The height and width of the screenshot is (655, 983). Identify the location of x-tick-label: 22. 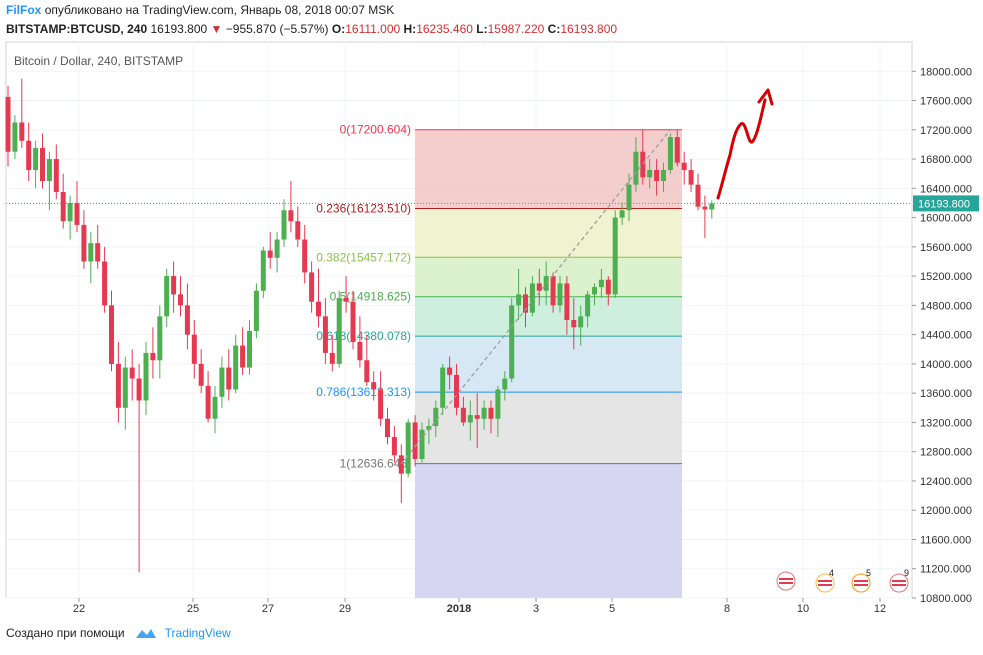
(79, 609).